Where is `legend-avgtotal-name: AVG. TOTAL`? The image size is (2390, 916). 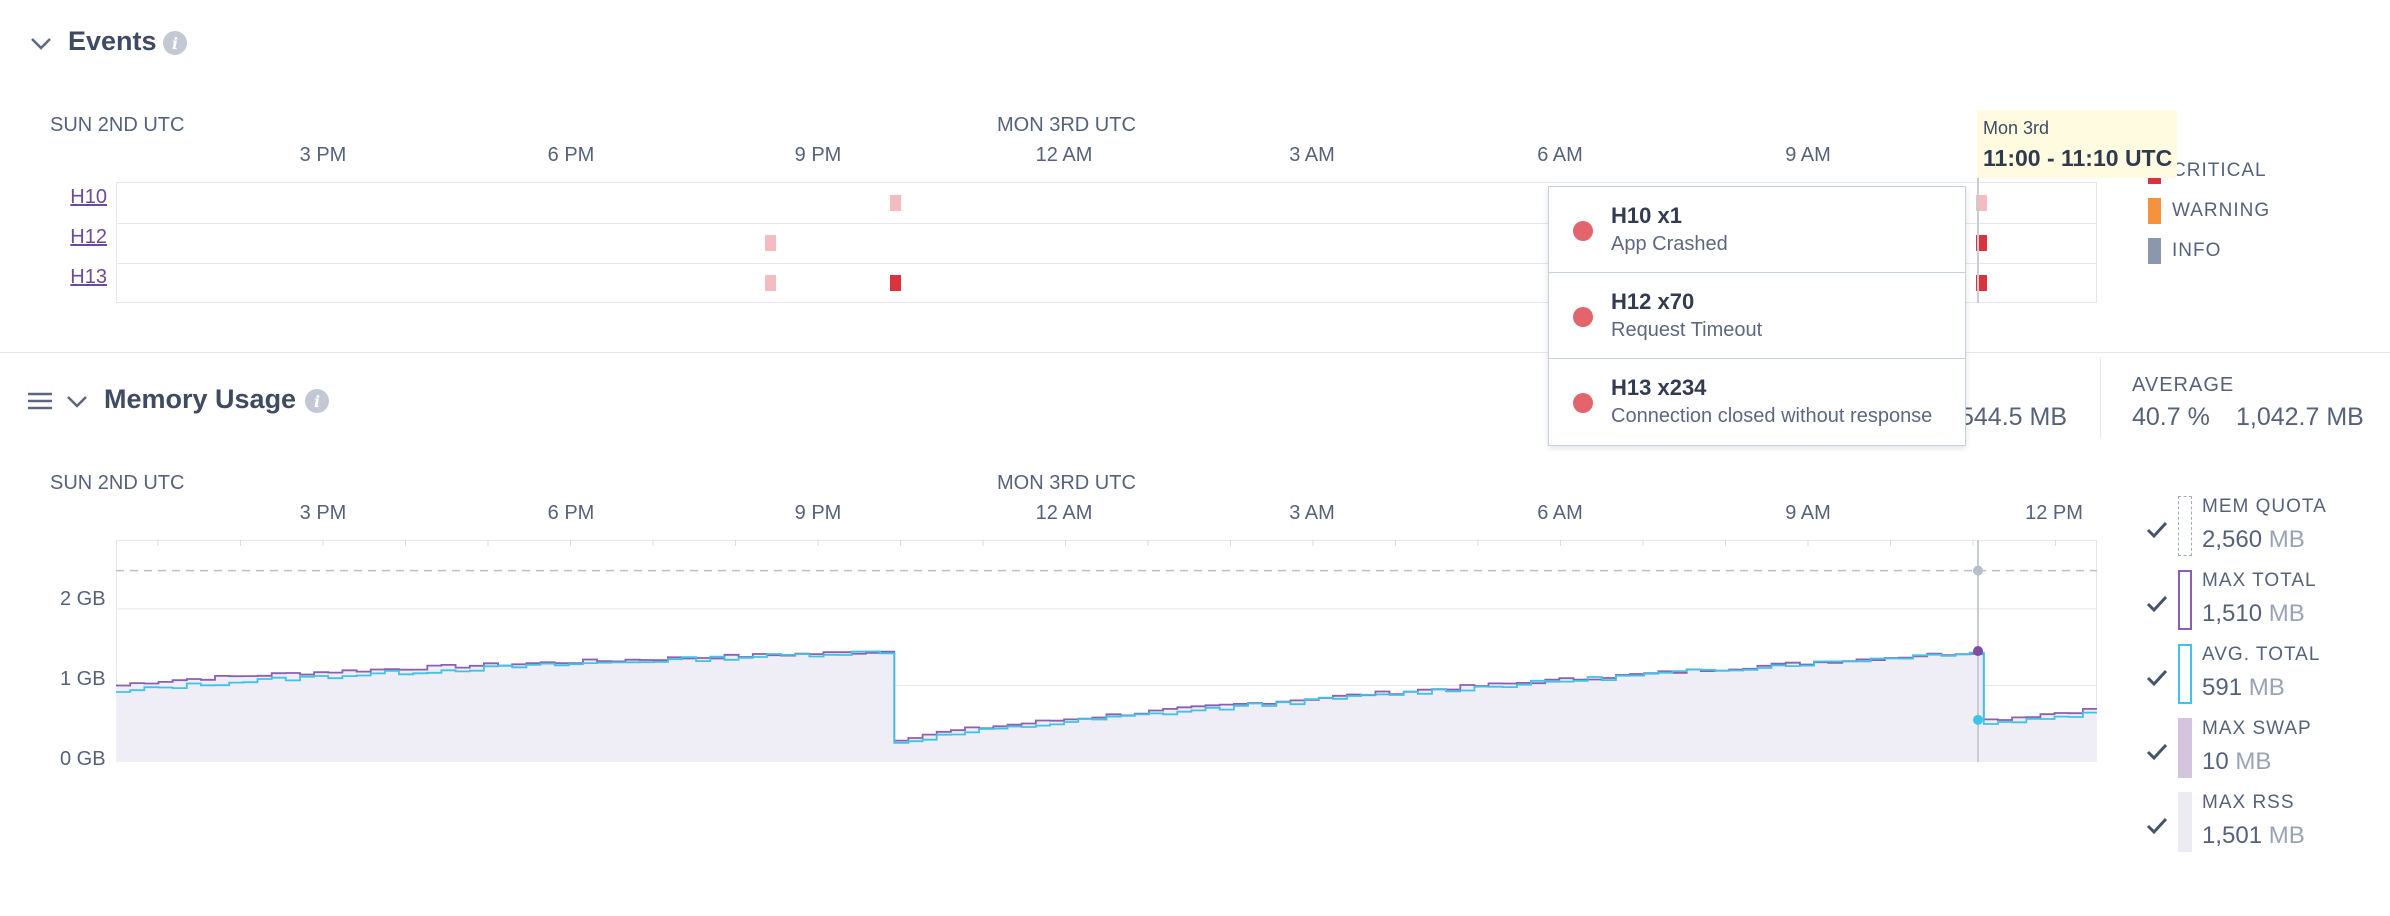 legend-avgtotal-name: AVG. TOTAL is located at coordinates (2261, 654).